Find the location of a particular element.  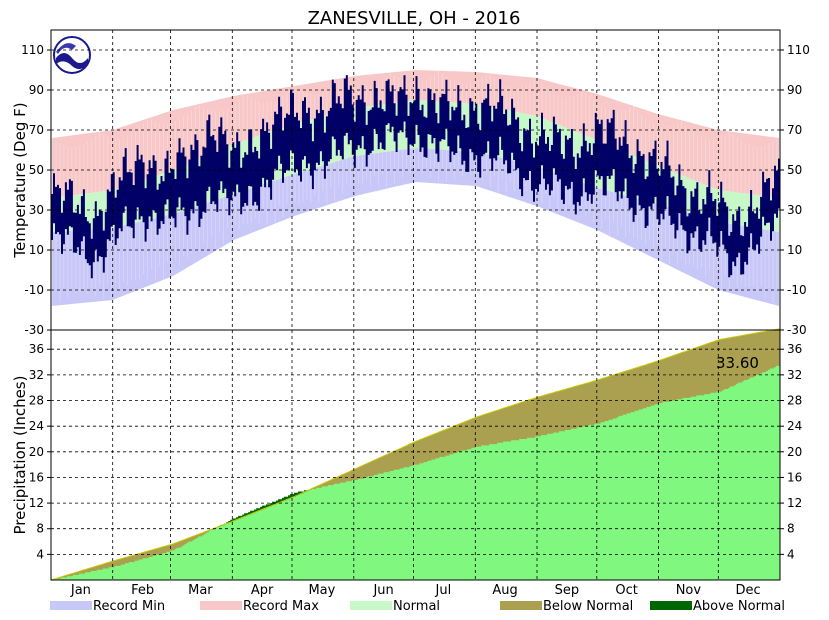

precip-tick-label-right: 12 is located at coordinates (794, 503).